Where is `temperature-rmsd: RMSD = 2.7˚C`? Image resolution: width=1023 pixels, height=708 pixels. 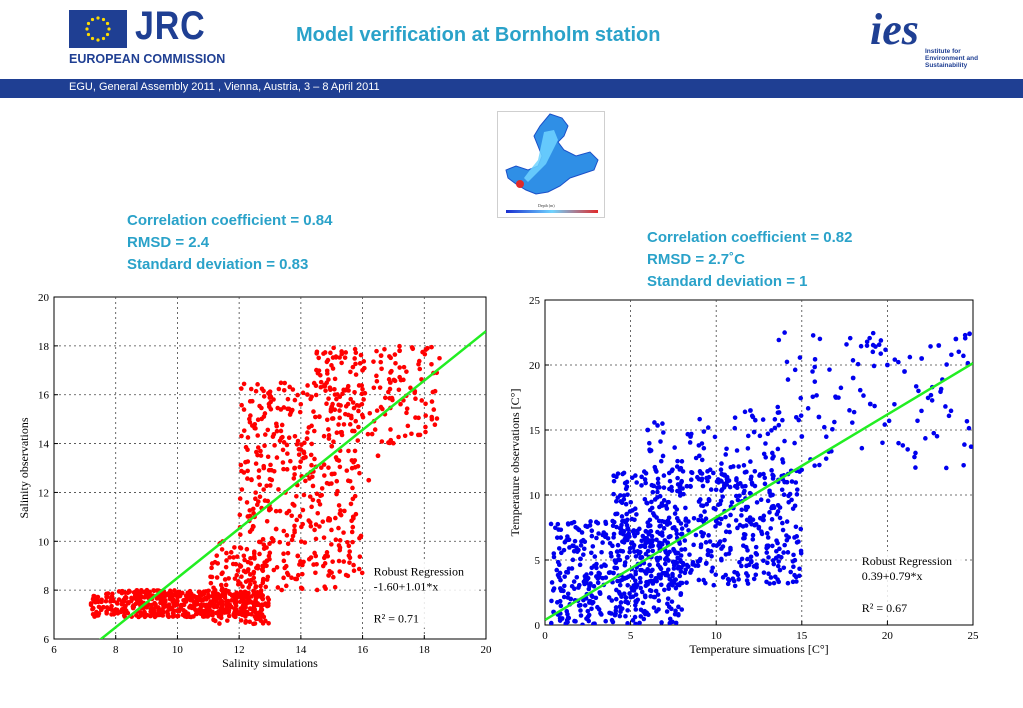 temperature-rmsd: RMSD = 2.7˚C is located at coordinates (696, 259).